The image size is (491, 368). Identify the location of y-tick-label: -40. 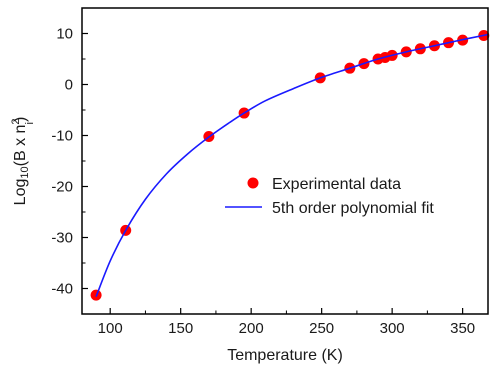
(62, 289).